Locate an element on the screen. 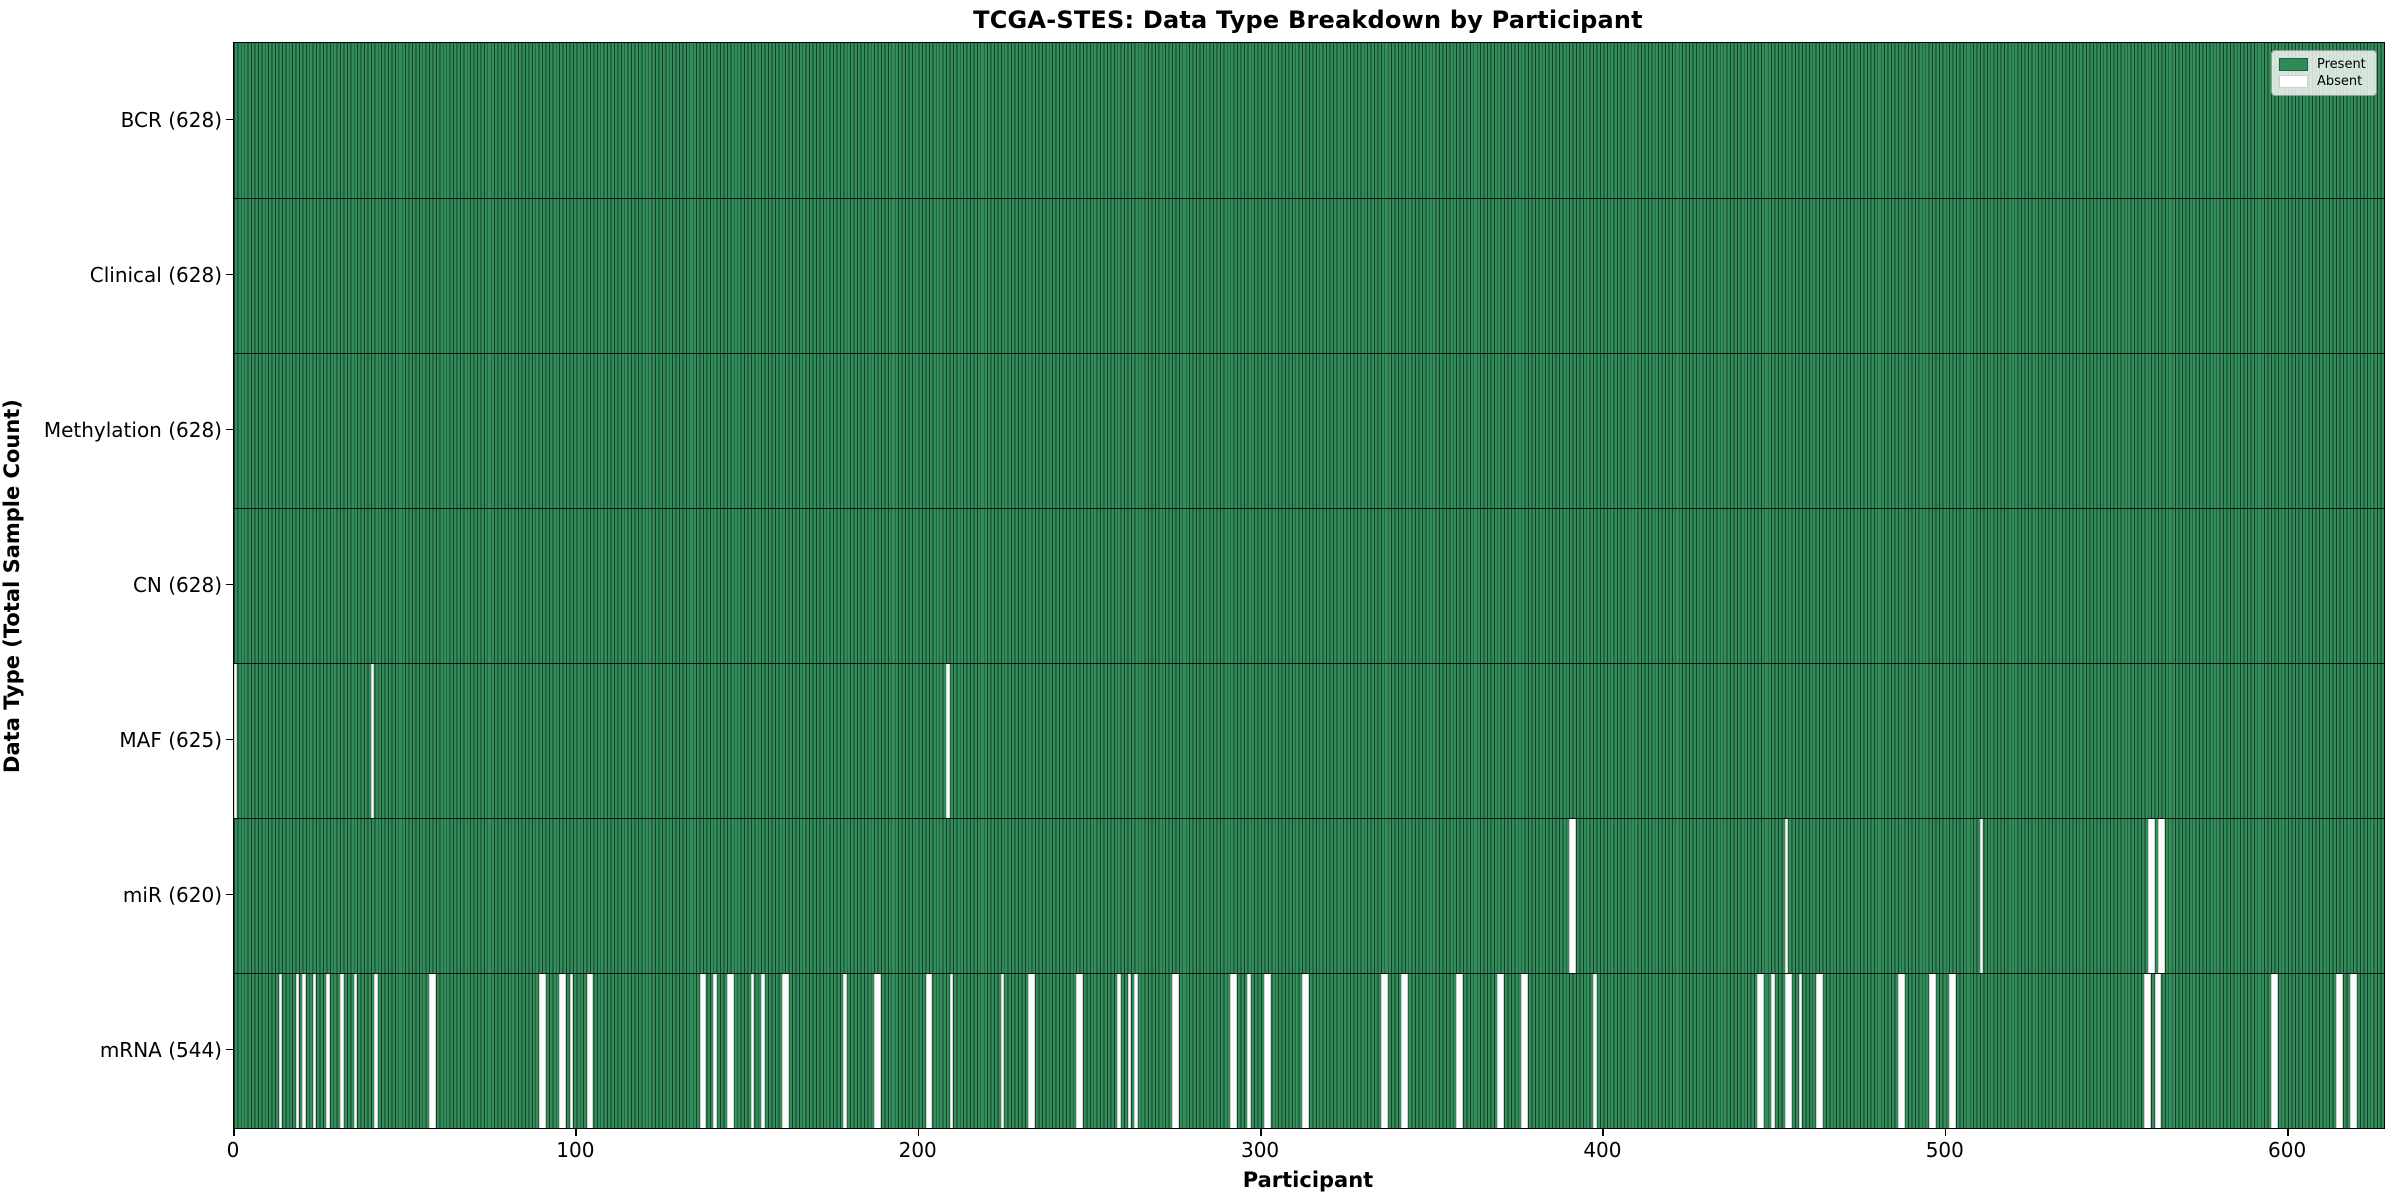 The image size is (2400, 1200). row-mir is located at coordinates (1309, 895).